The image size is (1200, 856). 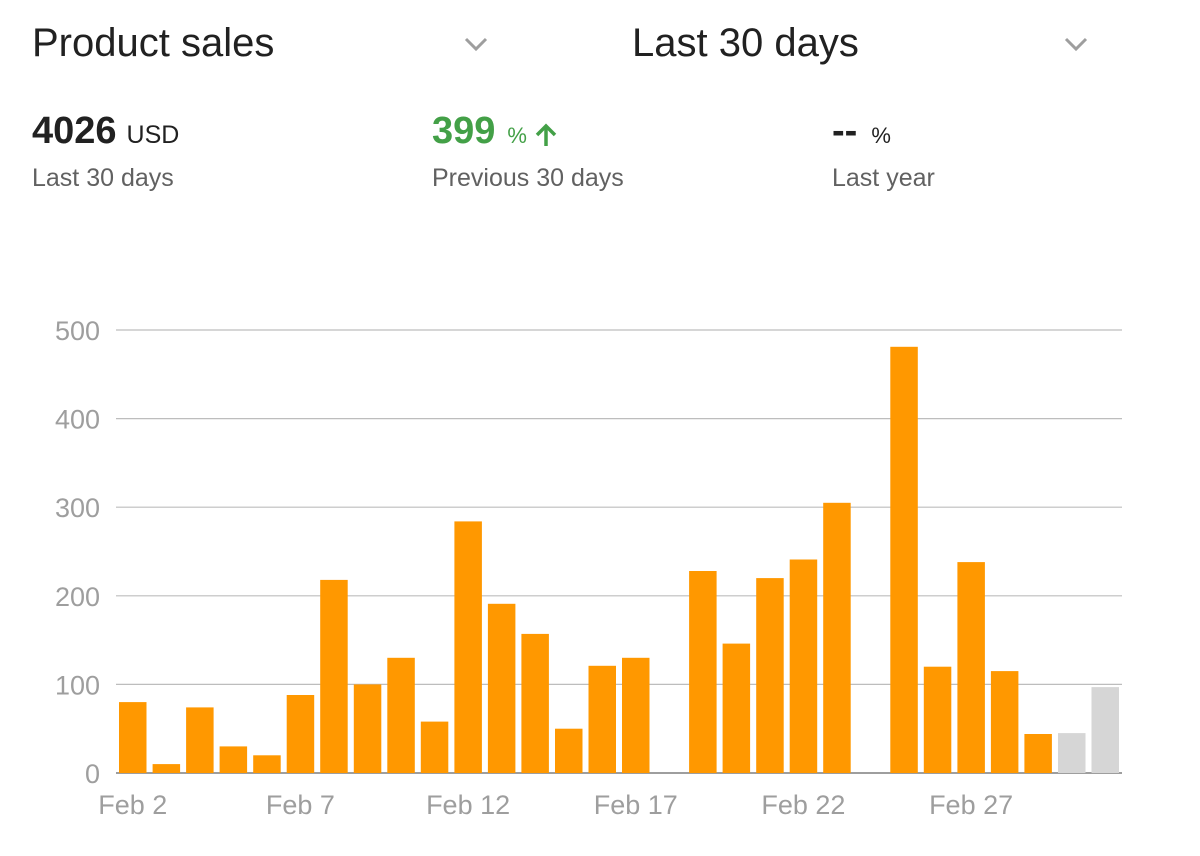 I want to click on x-axis-labels: Feb 2 Feb 7 Feb 12 Feb 17 Feb 22 Feb 27, so click(x=555, y=805).